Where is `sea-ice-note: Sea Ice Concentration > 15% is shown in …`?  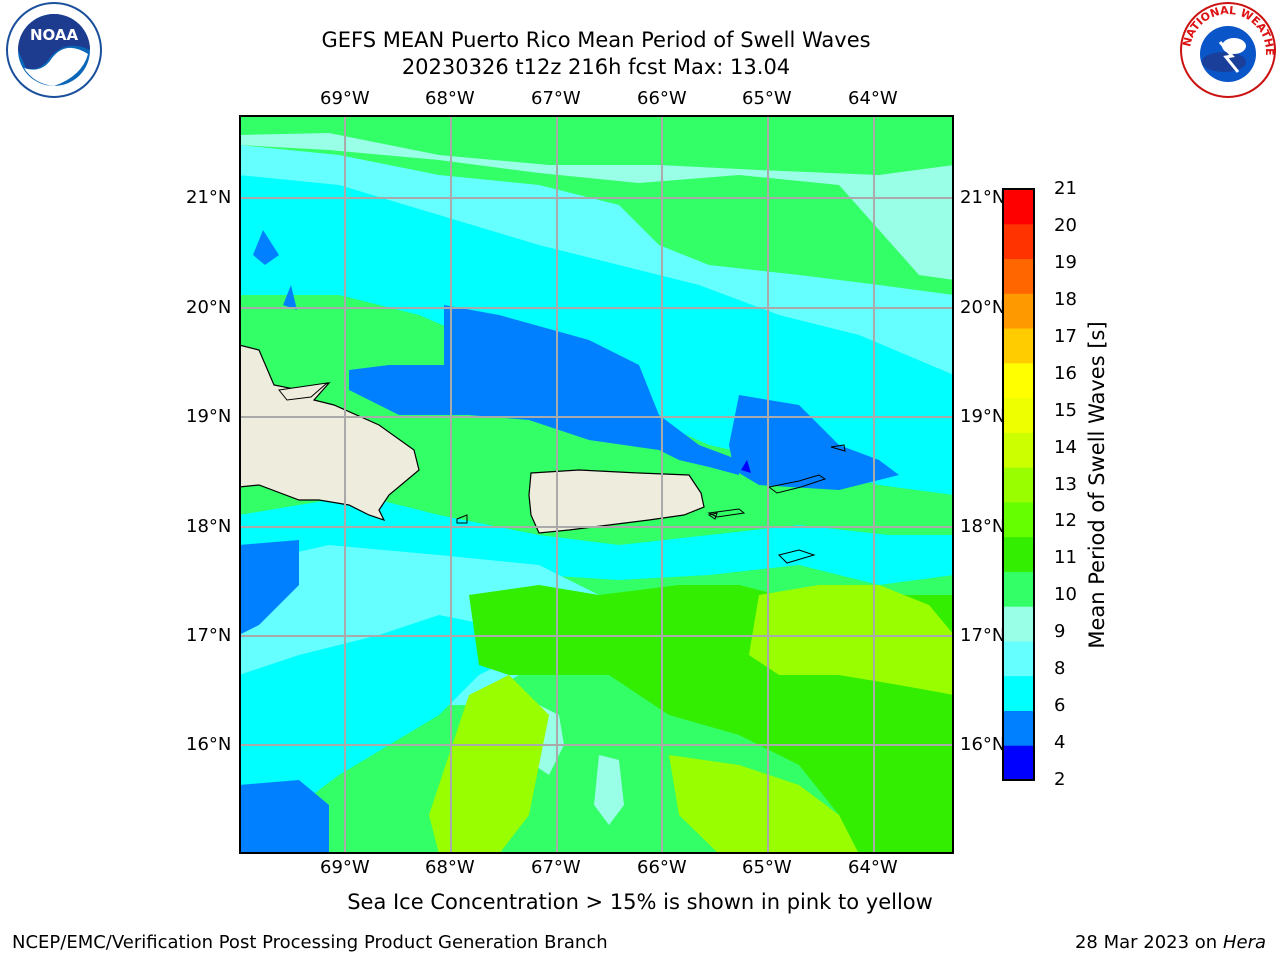
sea-ice-note: Sea Ice Concentration > 15% is shown in … is located at coordinates (640, 902).